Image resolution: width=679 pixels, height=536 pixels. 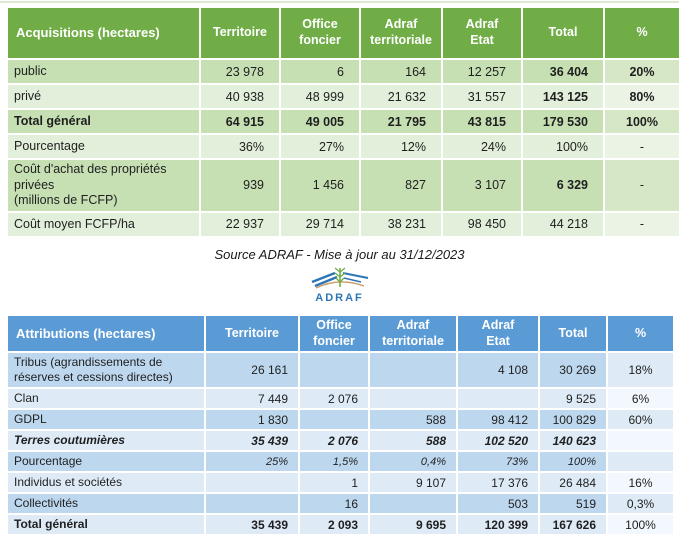 I want to click on source-note: Source ADRAF - Mise à jour au 31/12/2023, so click(x=339, y=254).